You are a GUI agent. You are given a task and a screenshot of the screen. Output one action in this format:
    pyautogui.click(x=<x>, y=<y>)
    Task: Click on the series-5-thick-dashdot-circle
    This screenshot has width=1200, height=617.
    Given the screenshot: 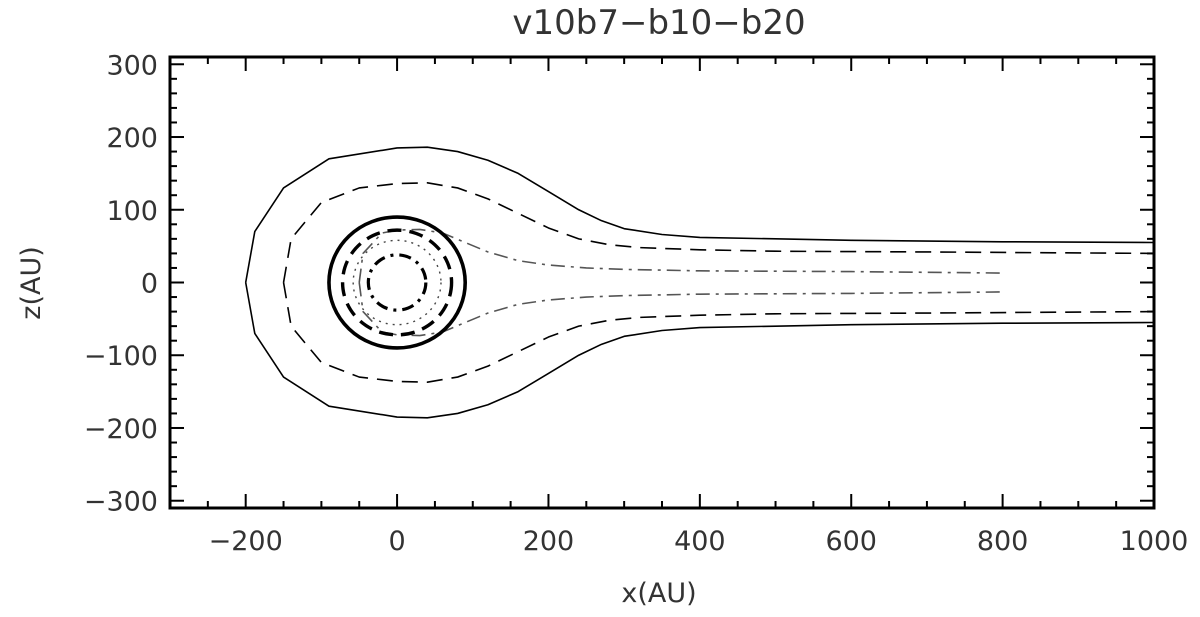 What is the action you would take?
    pyautogui.click(x=397, y=282)
    